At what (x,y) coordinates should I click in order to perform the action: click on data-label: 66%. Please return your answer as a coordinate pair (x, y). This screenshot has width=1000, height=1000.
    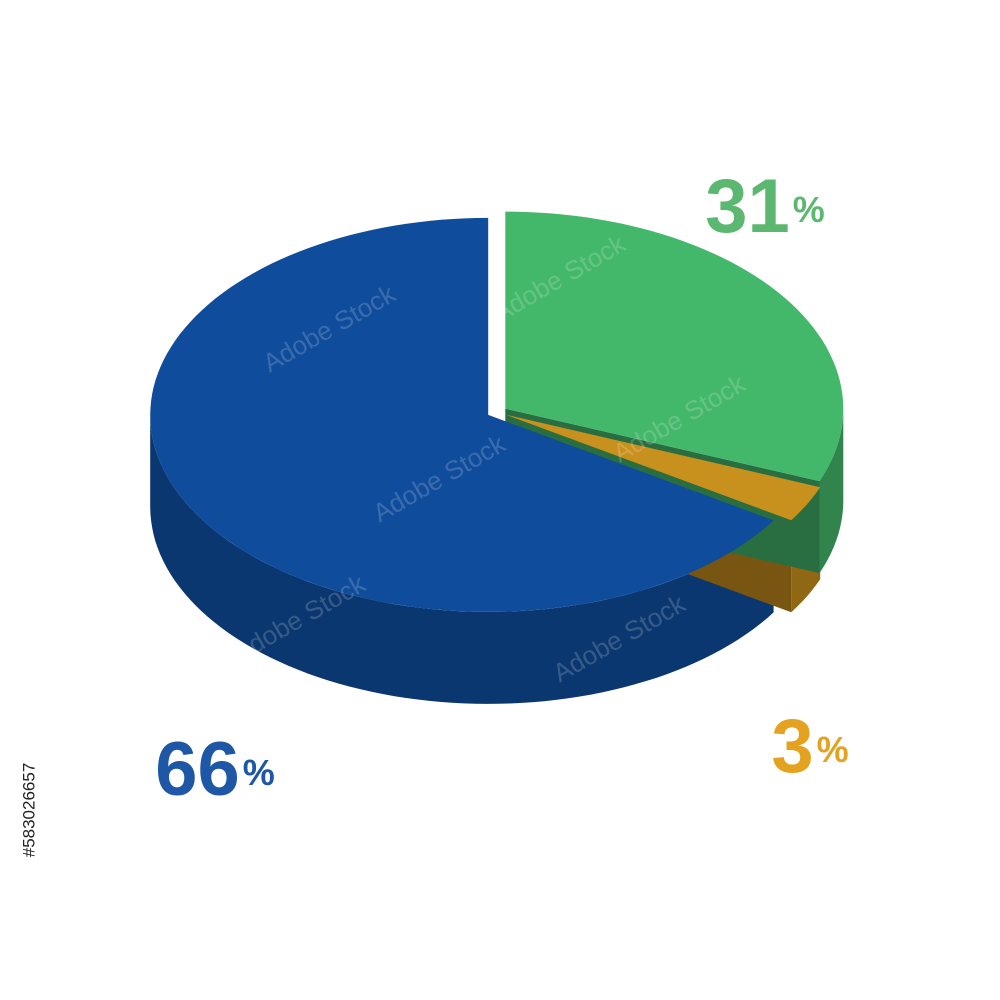
    Looking at the image, I should click on (215, 769).